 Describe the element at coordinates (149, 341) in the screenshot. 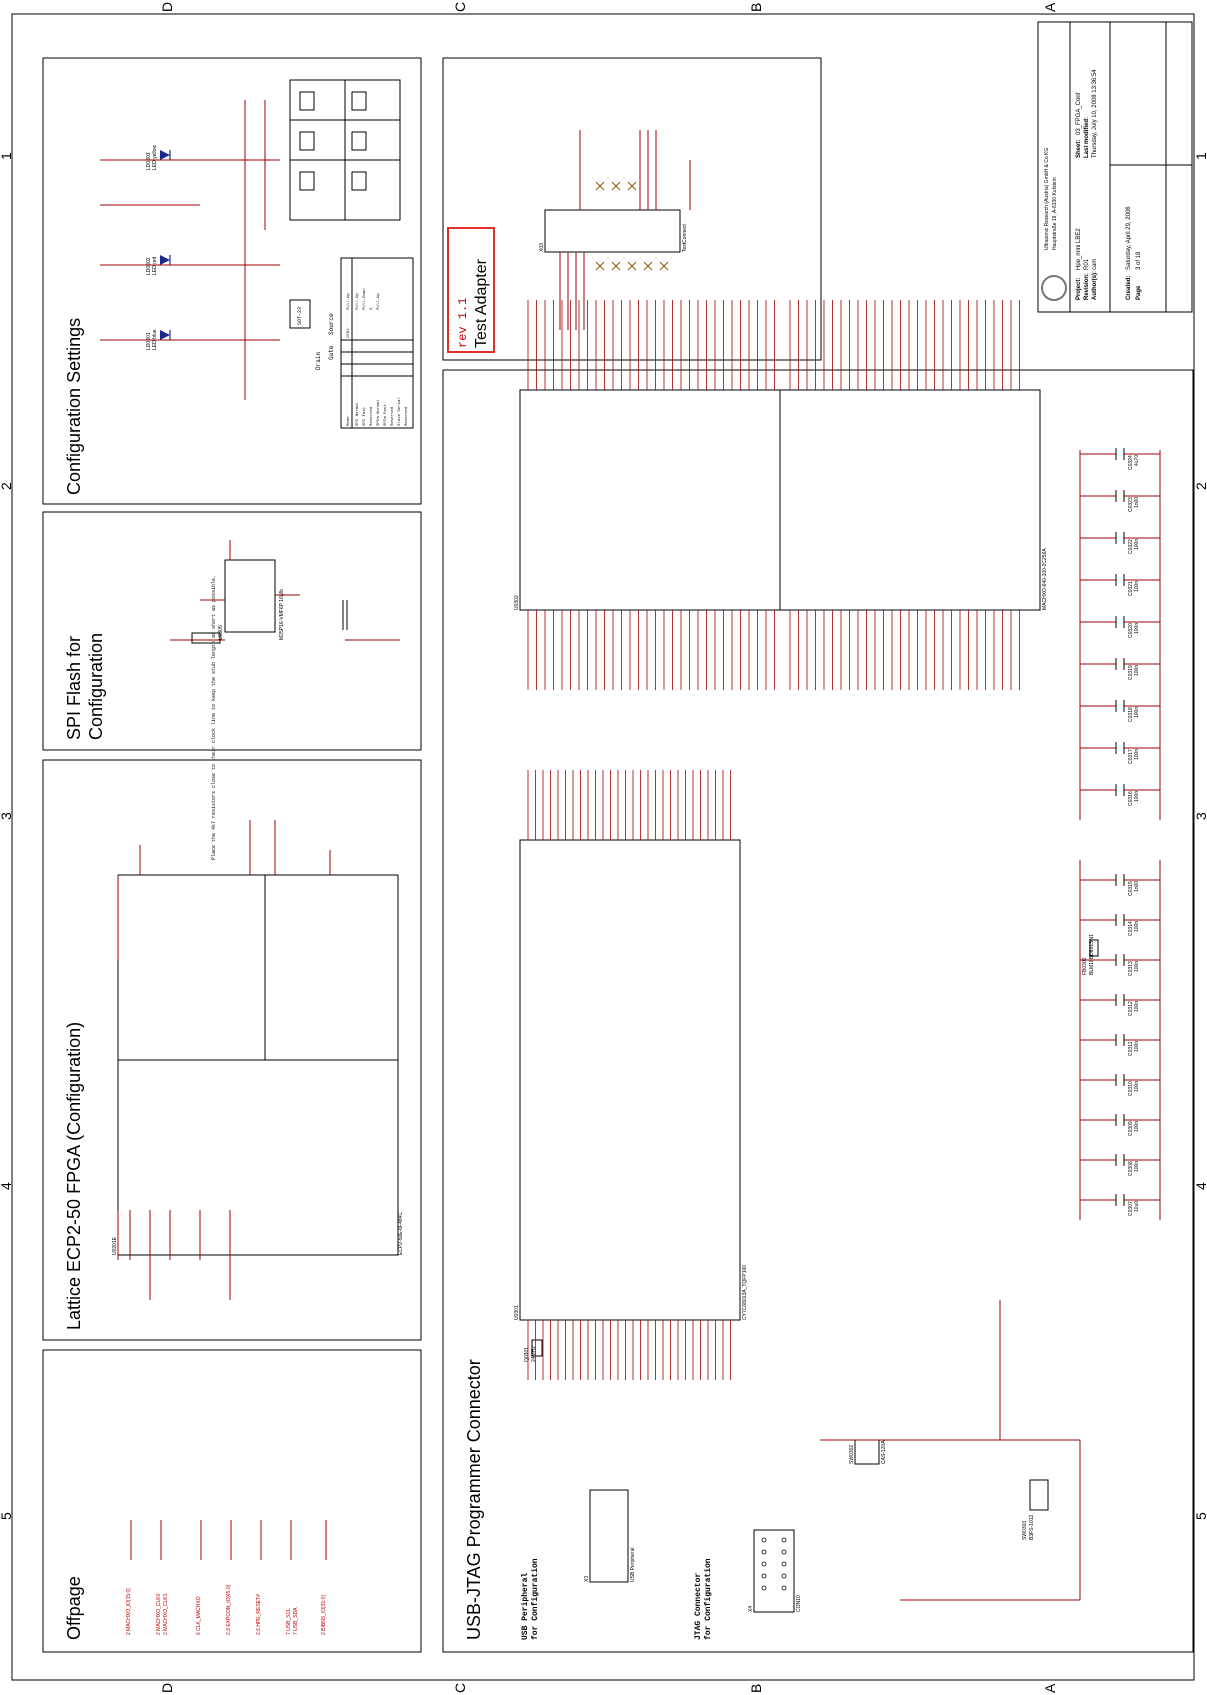

I see `led-0301-ref: LD0301` at that location.